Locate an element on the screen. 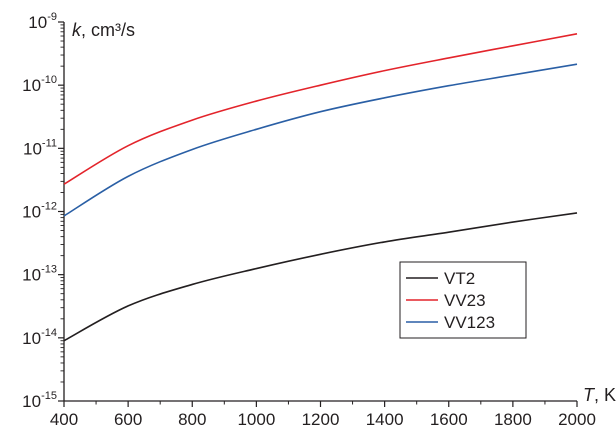 The height and width of the screenshot is (434, 616). x-tick-label-1000: 1000 is located at coordinates (256, 419).